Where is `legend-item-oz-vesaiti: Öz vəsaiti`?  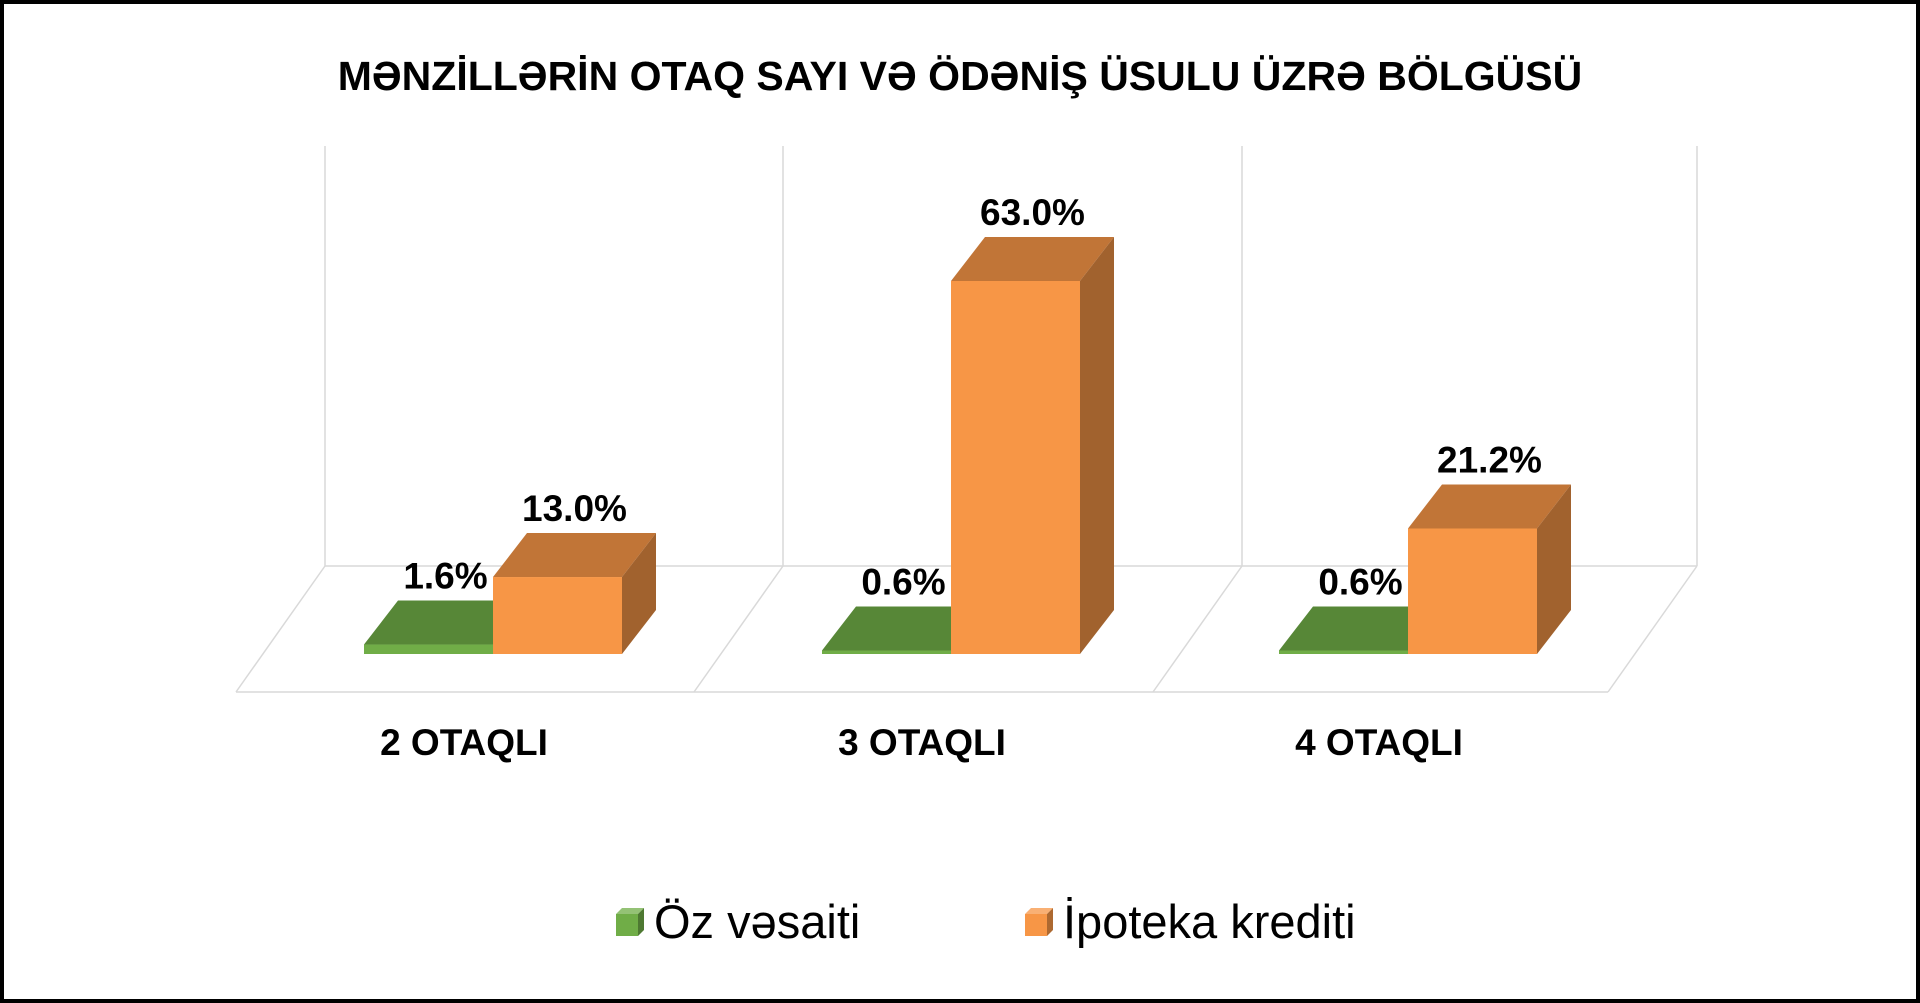
legend-item-oz-vesaiti: Öz vəsaiti is located at coordinates (738, 921).